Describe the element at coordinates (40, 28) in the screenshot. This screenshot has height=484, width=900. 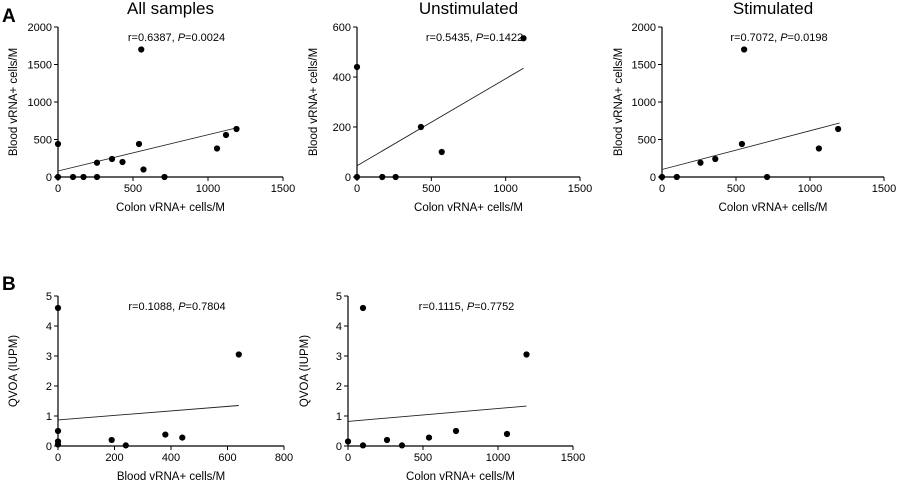
I see `y-tick-label: 2000` at that location.